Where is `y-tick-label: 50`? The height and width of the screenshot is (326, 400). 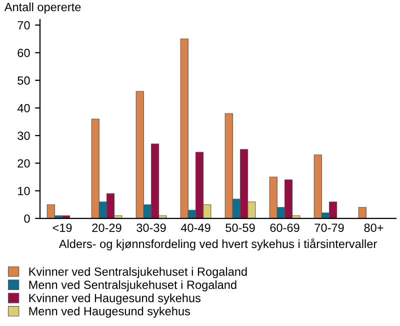
y-tick-label: 50 is located at coordinates (24, 80).